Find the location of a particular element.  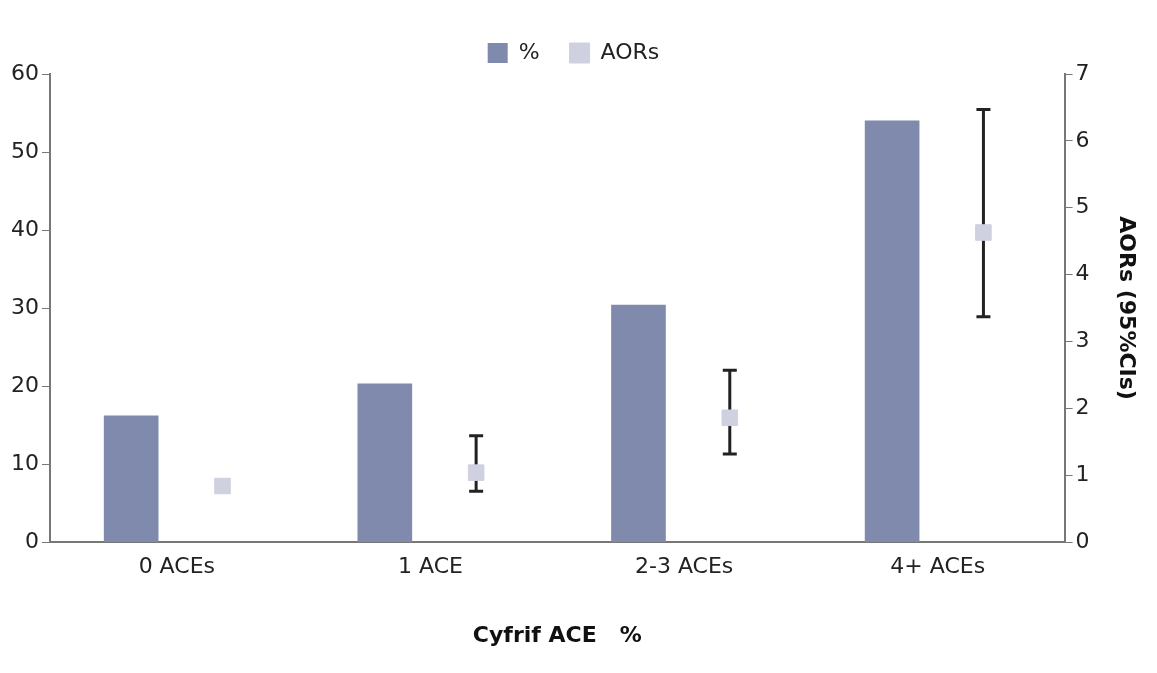

y2-tick-label: 3 is located at coordinates (1082, 340).